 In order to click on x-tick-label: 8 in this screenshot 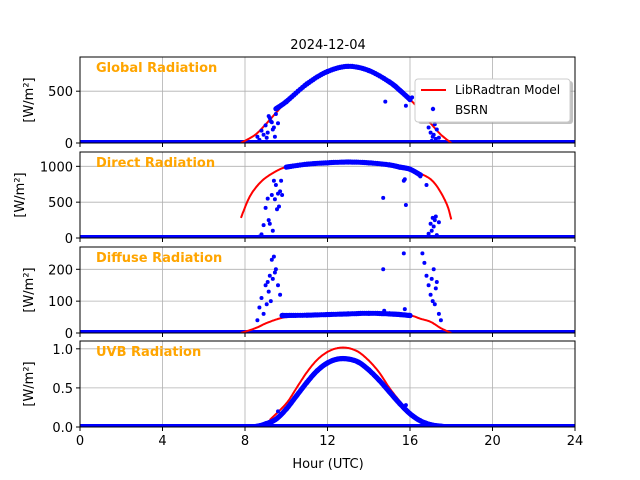, I will do `click(245, 441)`.